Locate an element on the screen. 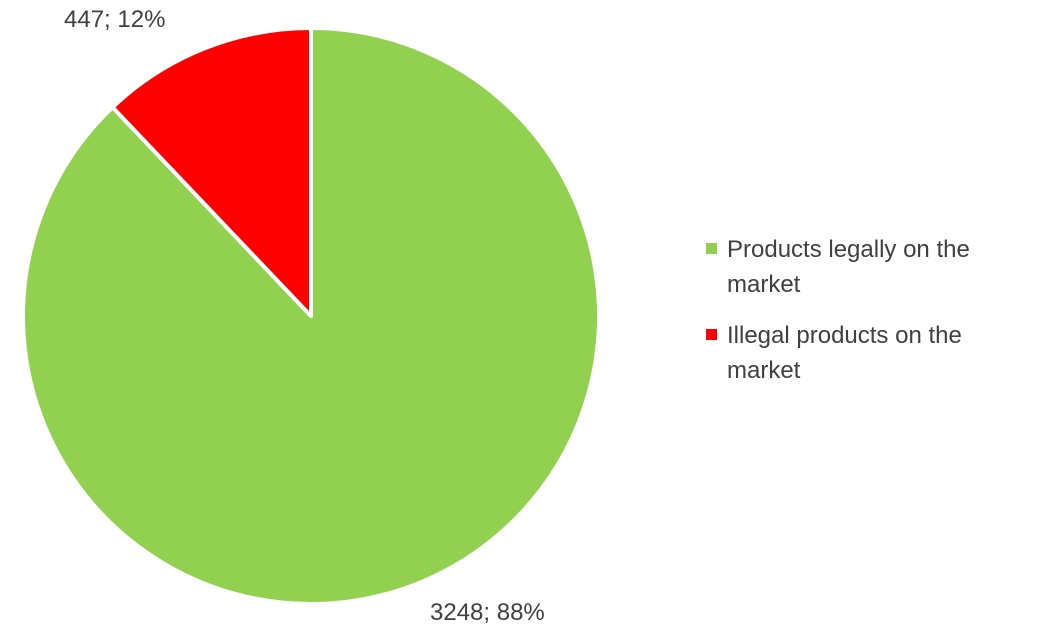 The image size is (1046, 630). legend-item-legal: Products legally on the market is located at coordinates (871, 267).